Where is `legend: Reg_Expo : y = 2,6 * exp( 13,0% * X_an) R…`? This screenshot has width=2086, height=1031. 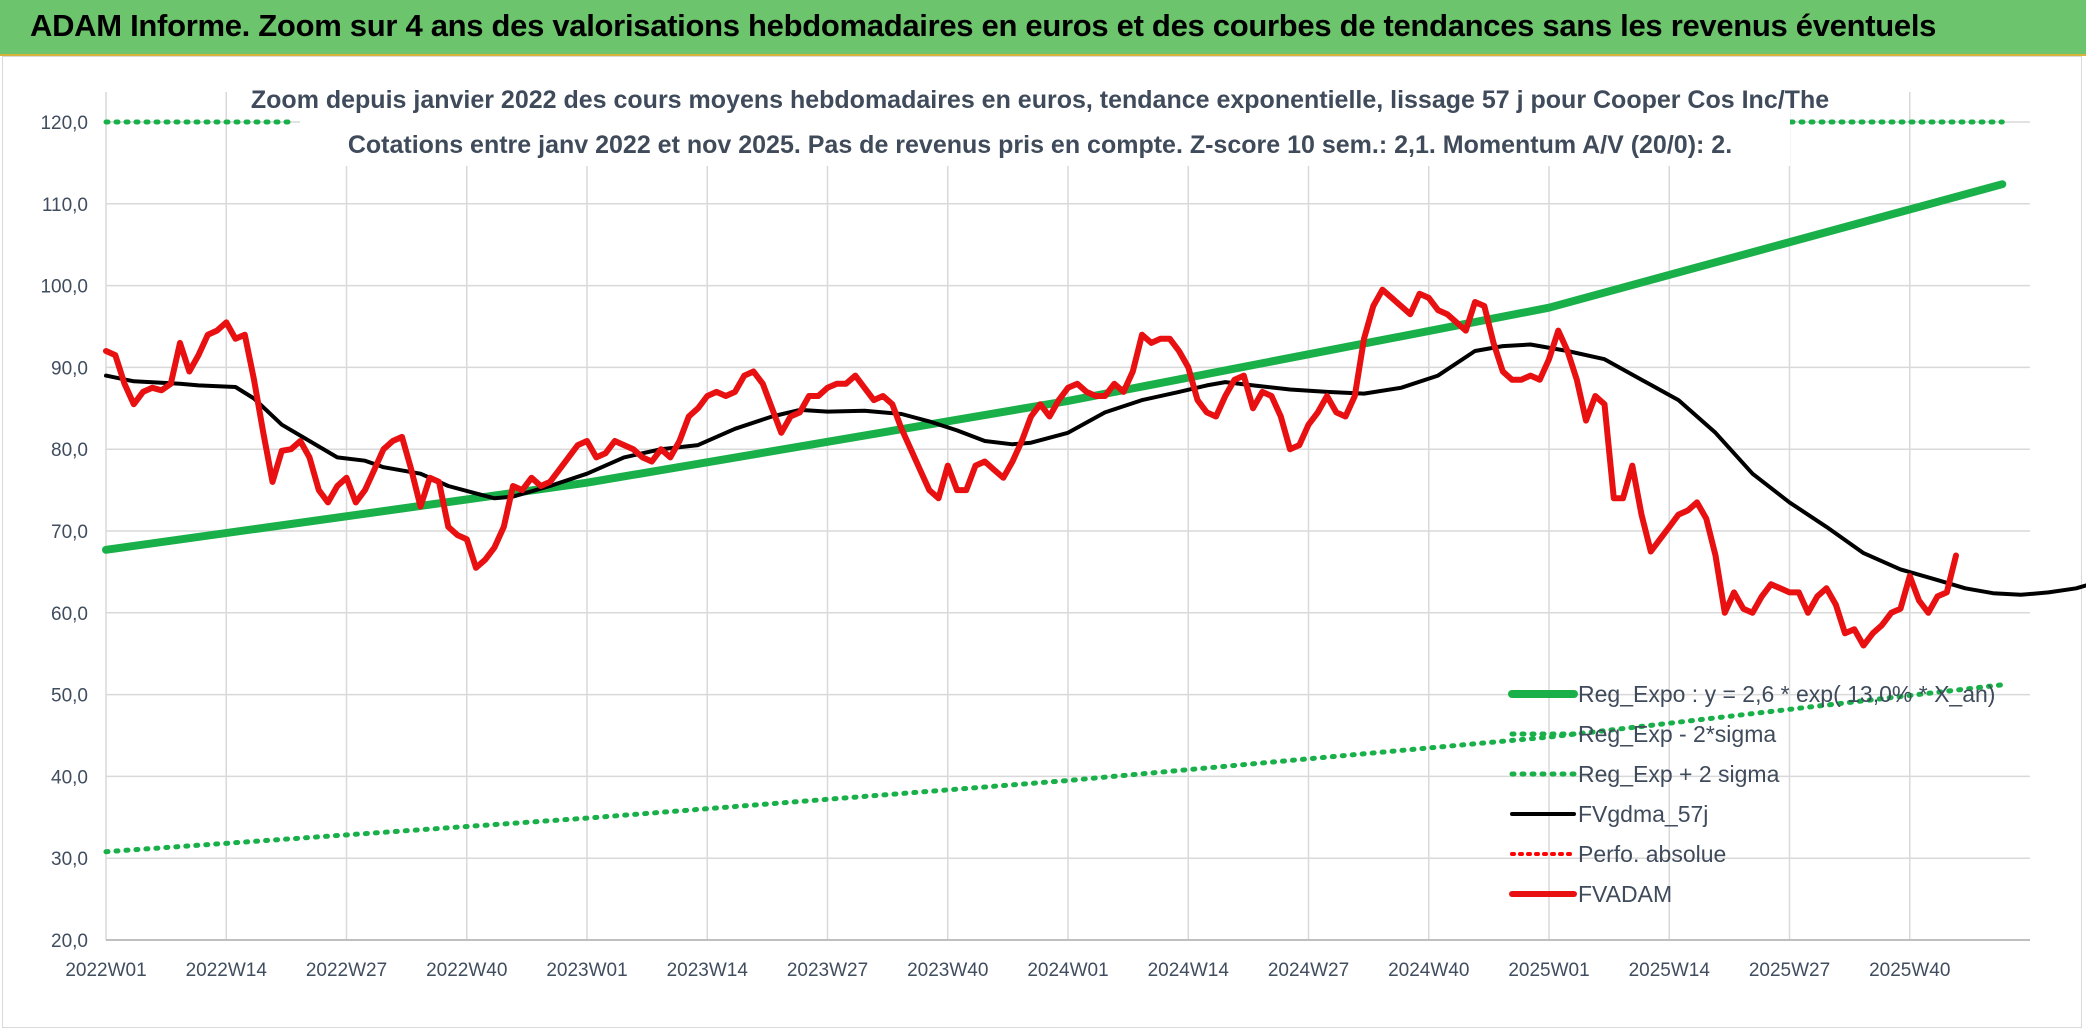
legend: Reg_Expo : y = 2,6 * exp( 13,0% * X_an) R… is located at coordinates (1751, 794).